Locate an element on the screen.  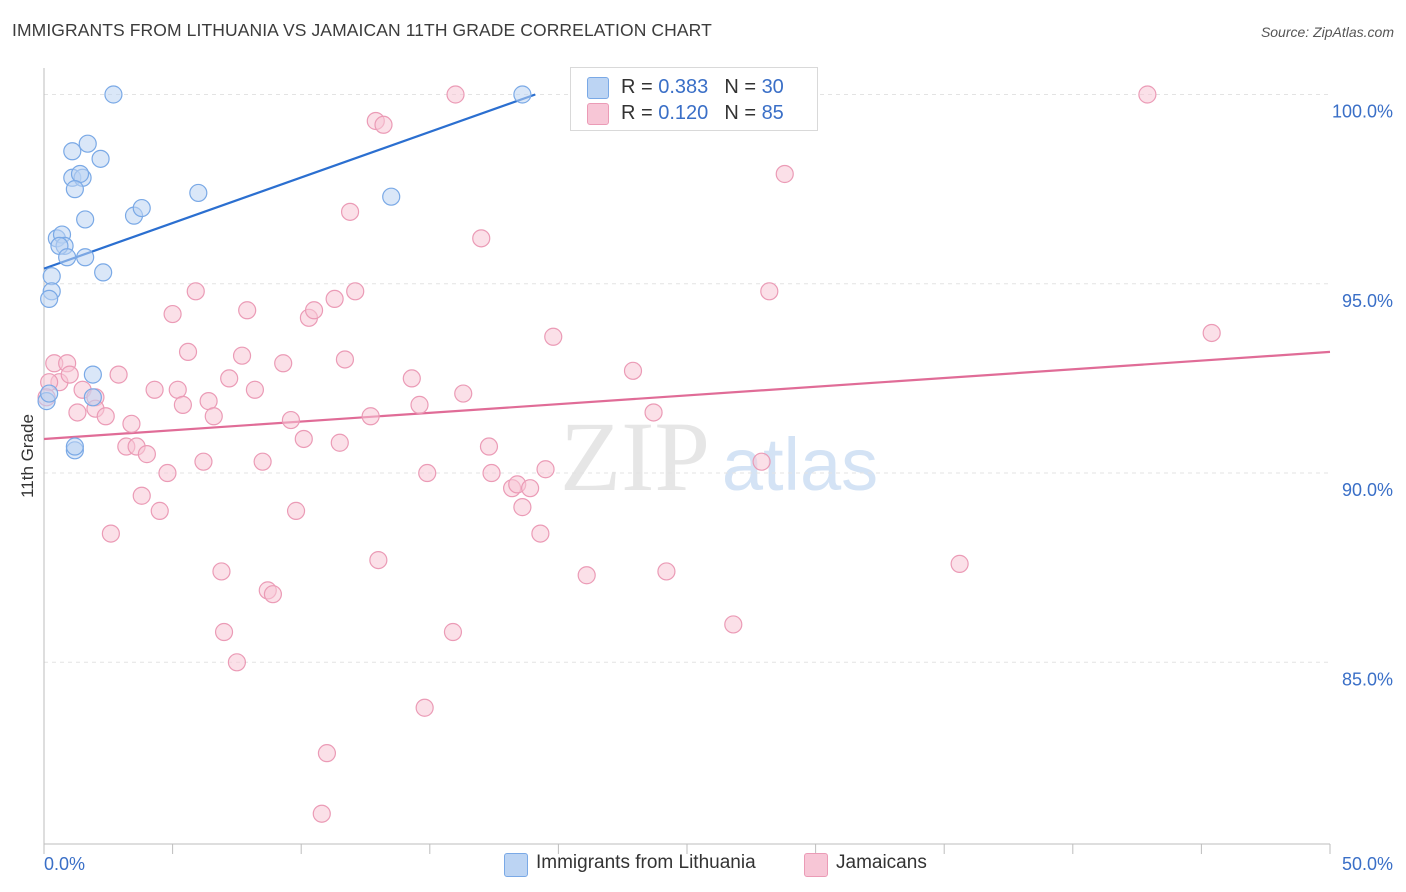
n-value-jamaicans: 85 is located at coordinates (772, 113).